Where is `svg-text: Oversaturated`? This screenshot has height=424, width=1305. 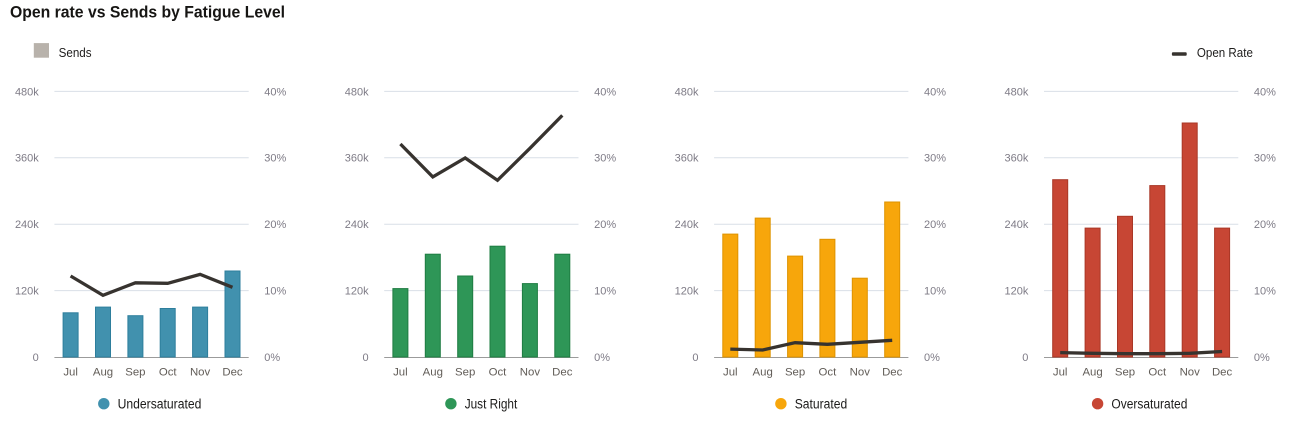 svg-text: Oversaturated is located at coordinates (1149, 404).